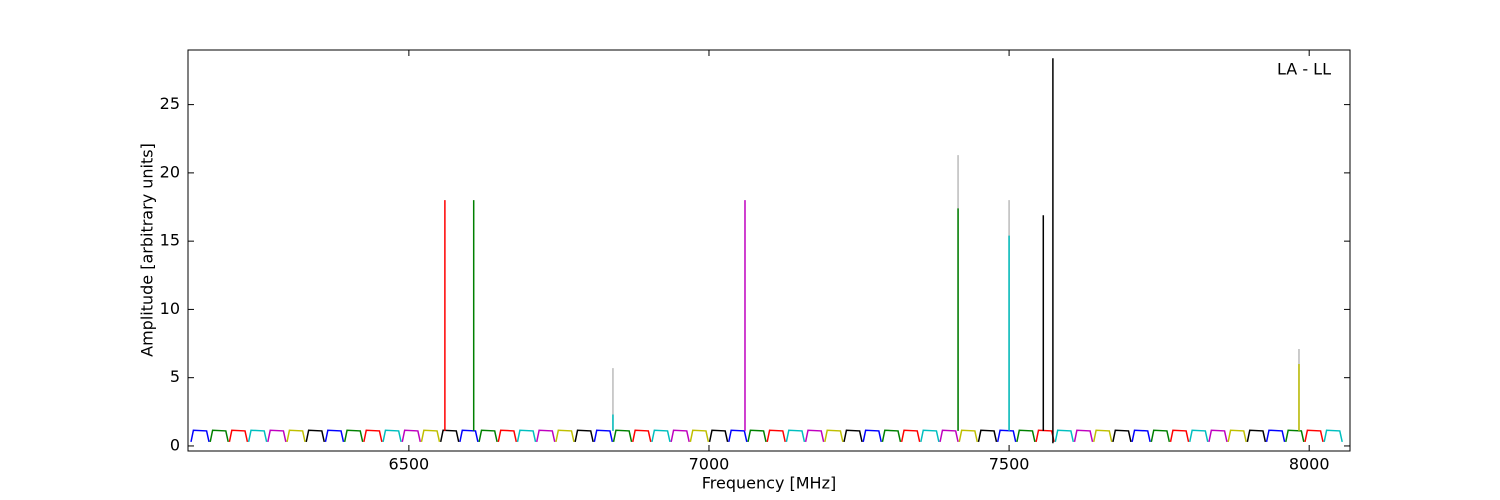 The width and height of the screenshot is (1500, 500). I want to click on y-tick-label: 25, so click(170, 103).